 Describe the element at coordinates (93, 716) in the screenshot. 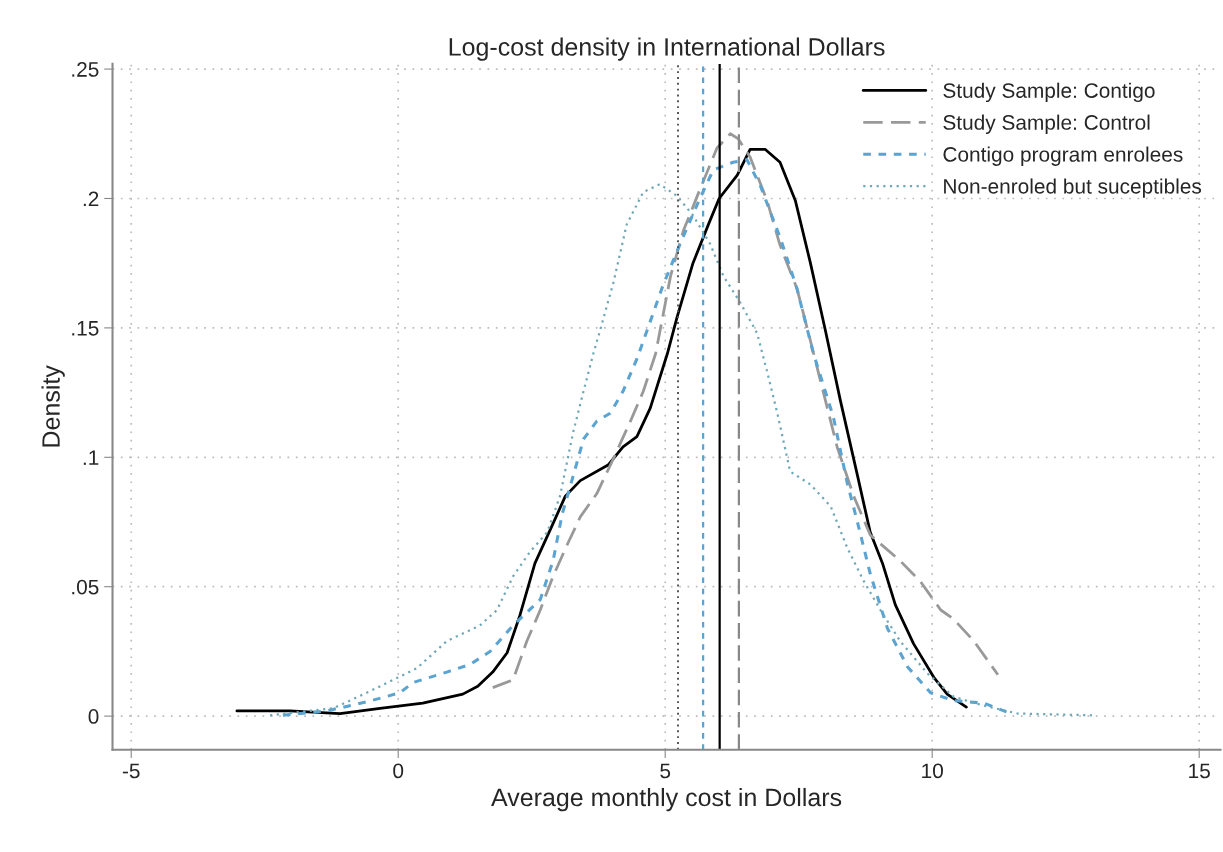

I see `y-tick-label: 0` at that location.